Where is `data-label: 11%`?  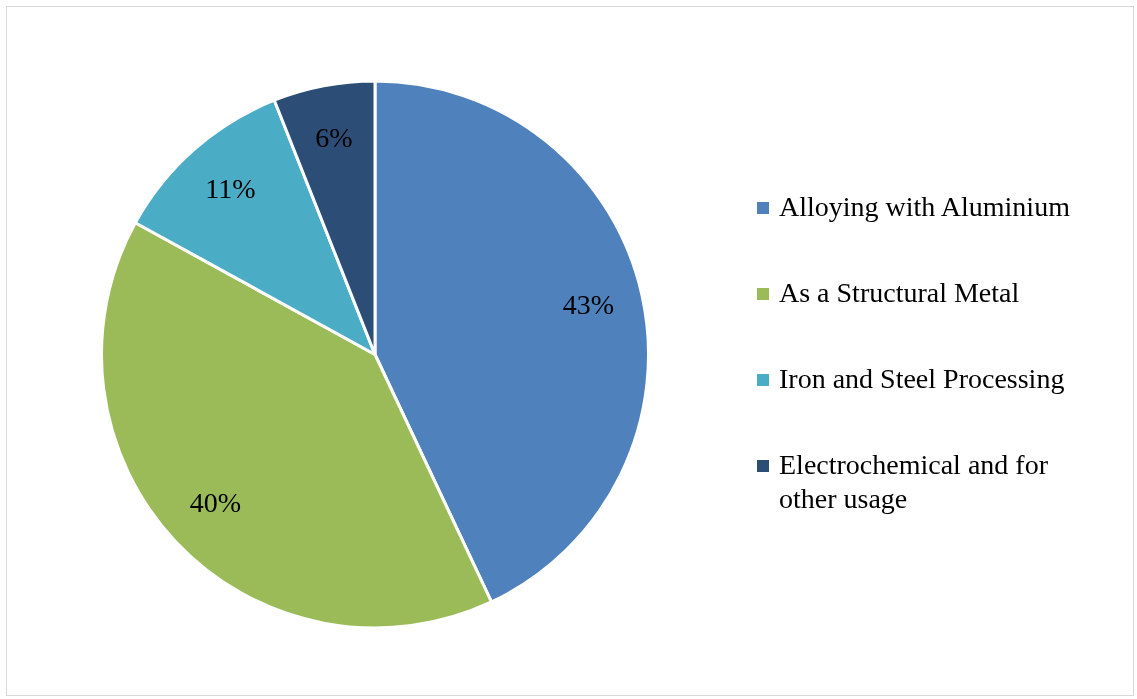
data-label: 11% is located at coordinates (230, 188).